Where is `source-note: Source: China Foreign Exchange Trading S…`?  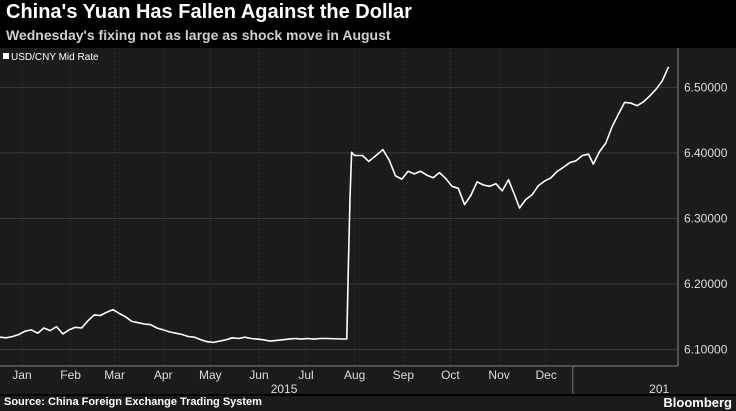 source-note: Source: China Foreign Exchange Trading S… is located at coordinates (133, 402).